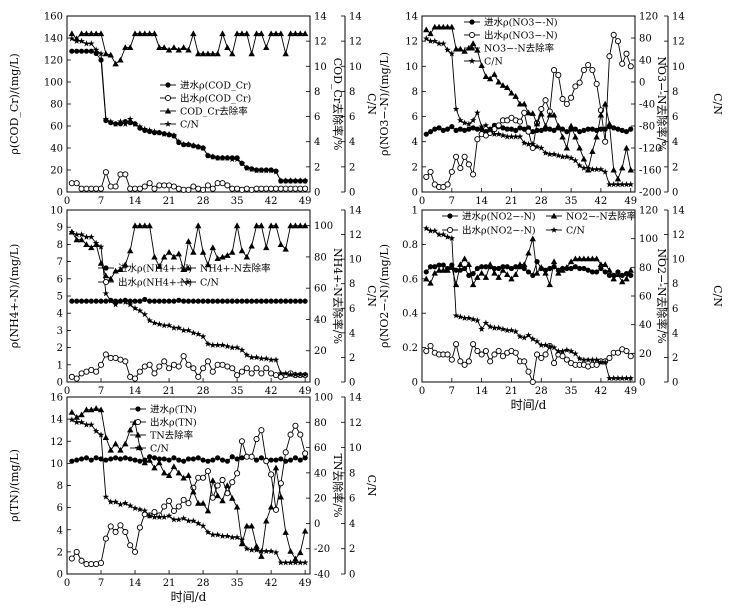 The height and width of the screenshot is (608, 735). I want to click on x-axis-label: 时间/d, so click(189, 597).